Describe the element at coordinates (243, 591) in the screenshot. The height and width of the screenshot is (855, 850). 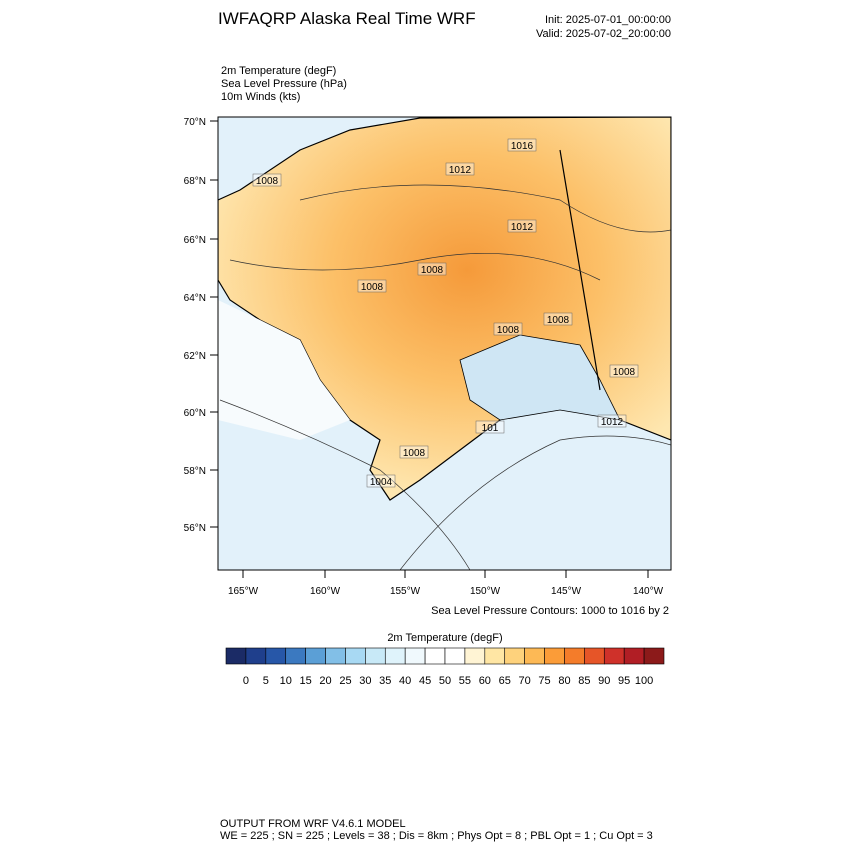
I see `lon-label: 165°W` at that location.